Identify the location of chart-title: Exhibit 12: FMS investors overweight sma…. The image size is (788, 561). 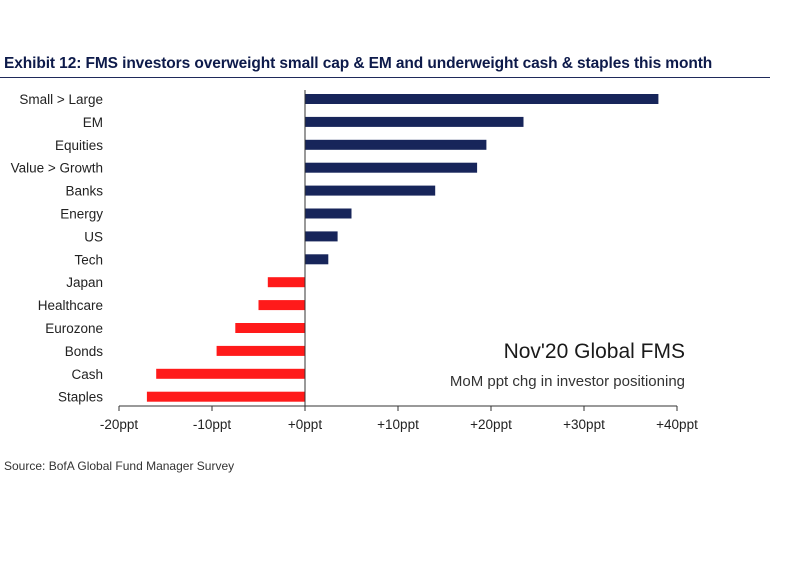
(358, 63).